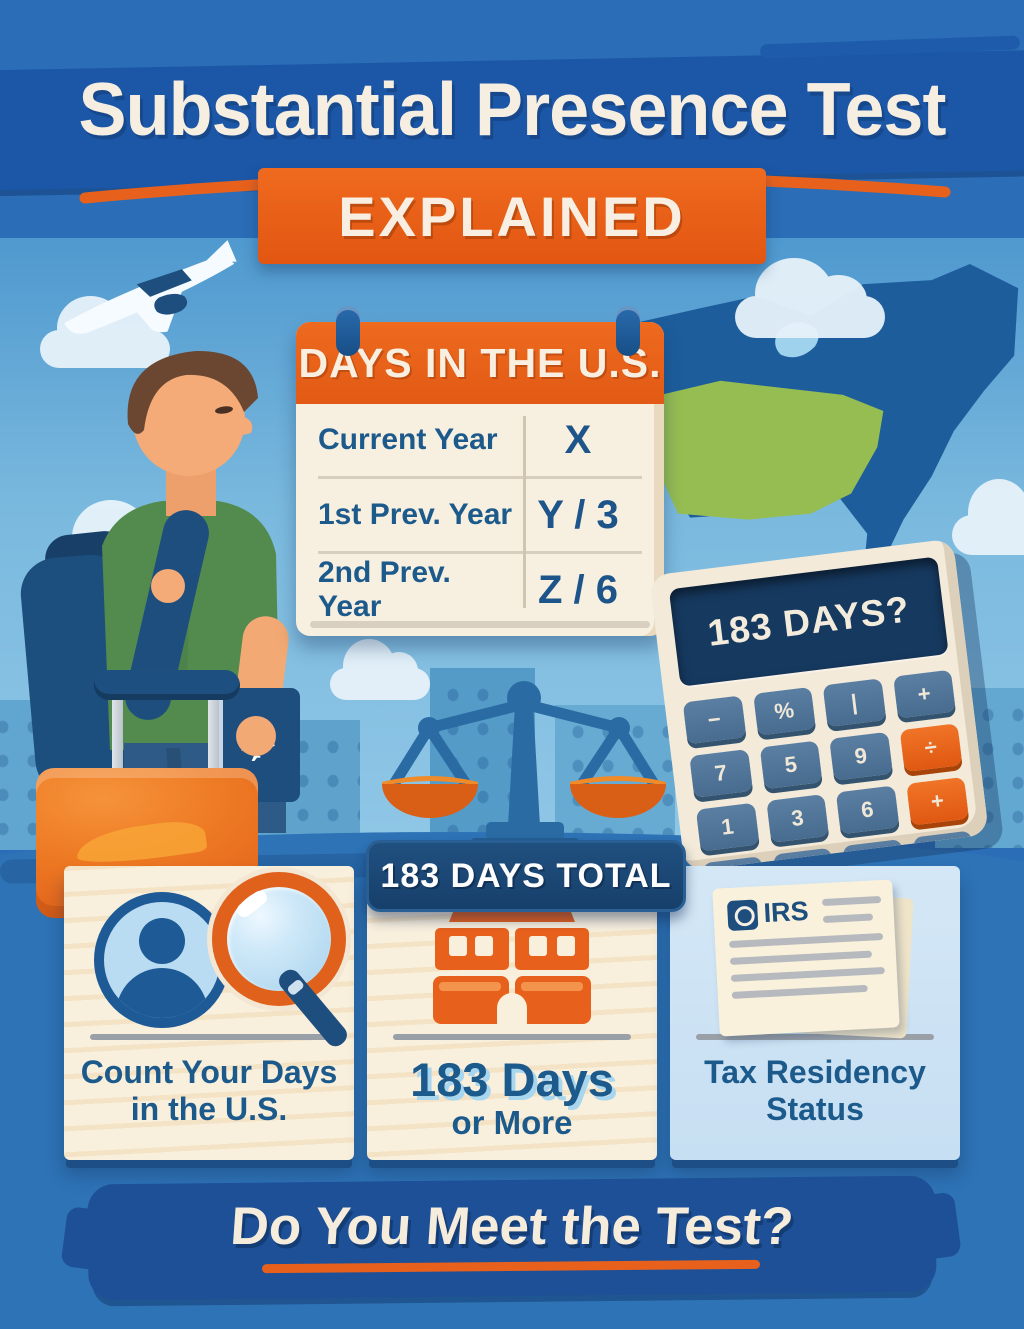 This screenshot has width=1024, height=1329. I want to click on calc-key: 6, so click(867, 810).